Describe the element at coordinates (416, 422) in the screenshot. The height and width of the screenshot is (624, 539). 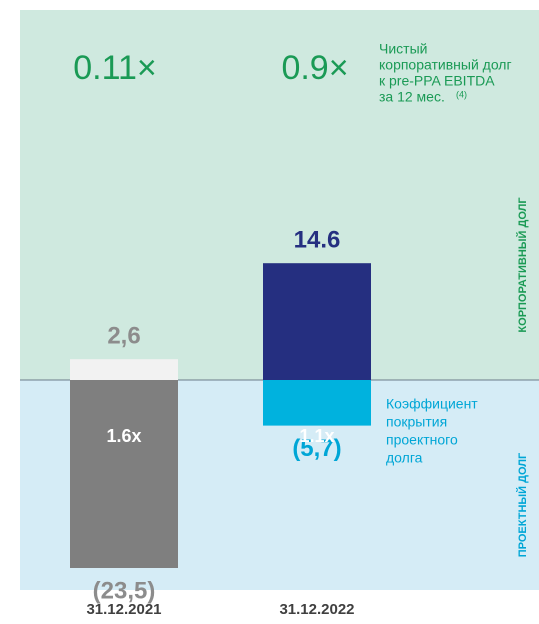
I see `coverage-note: покрытия` at that location.